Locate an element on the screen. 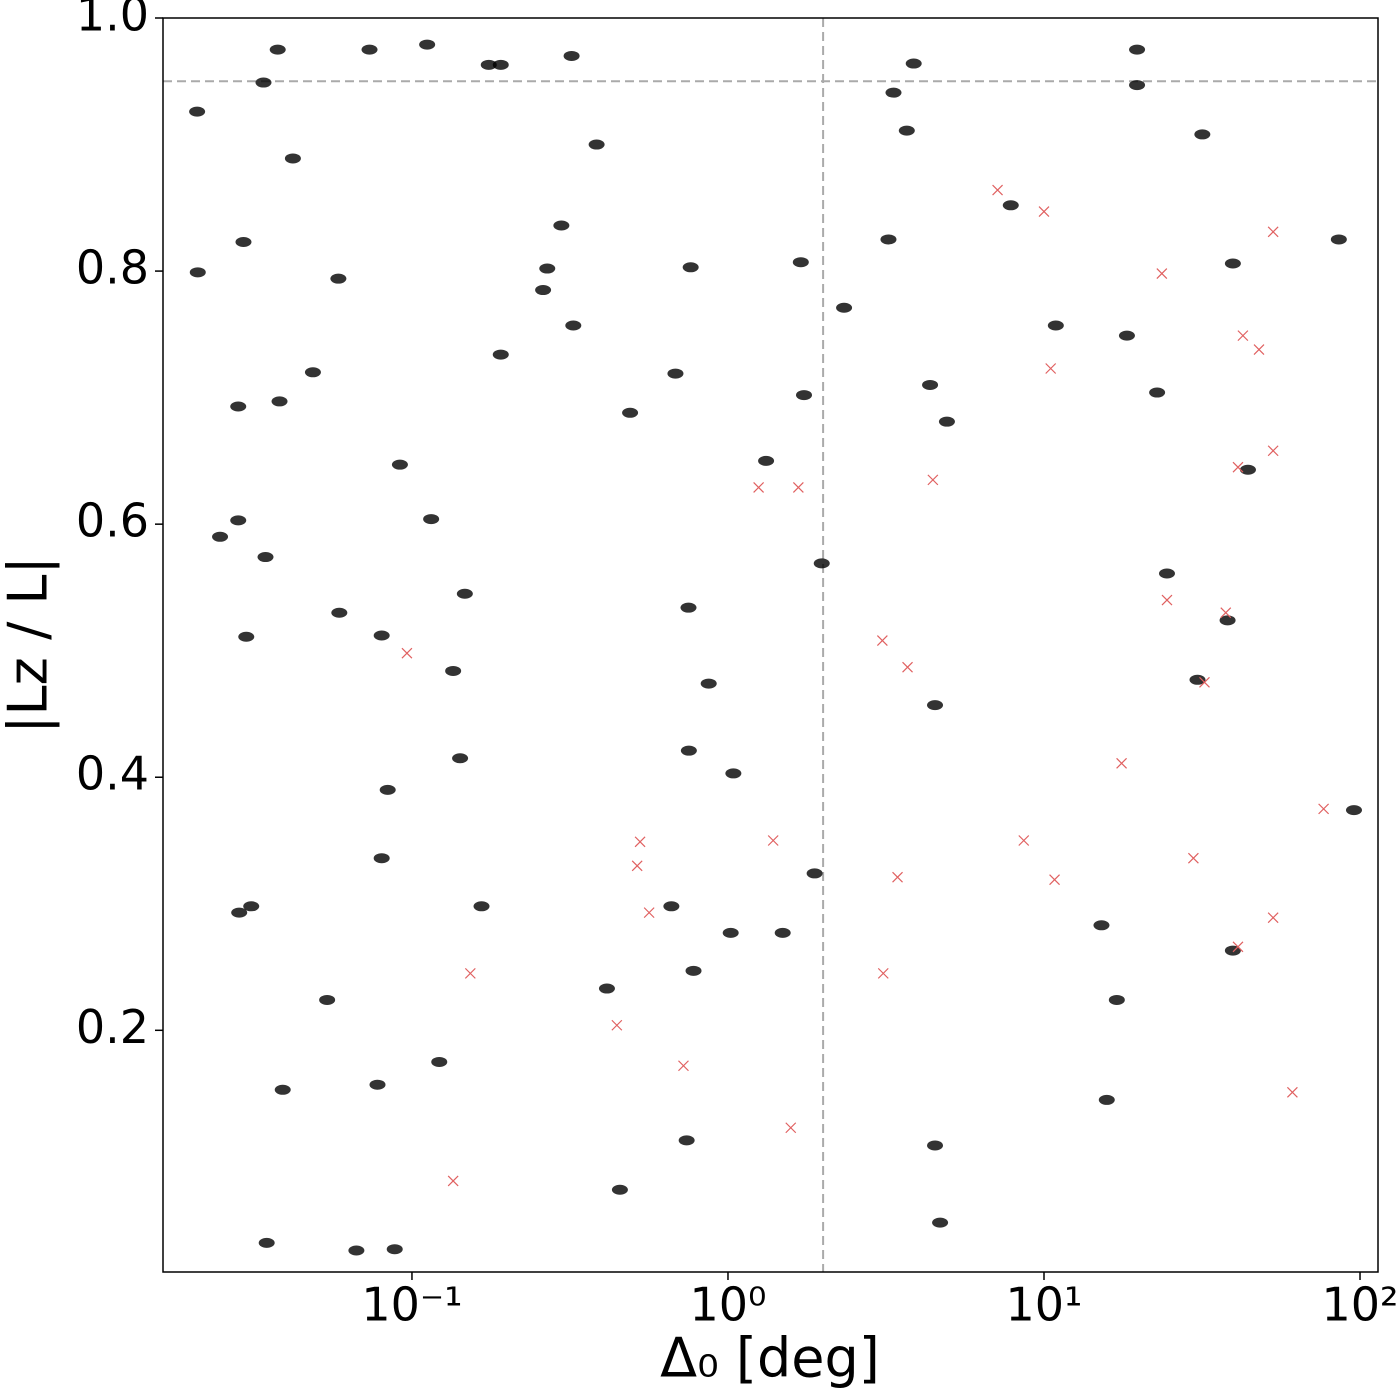  y-tick-label: 0.2 is located at coordinates (112, 1027).